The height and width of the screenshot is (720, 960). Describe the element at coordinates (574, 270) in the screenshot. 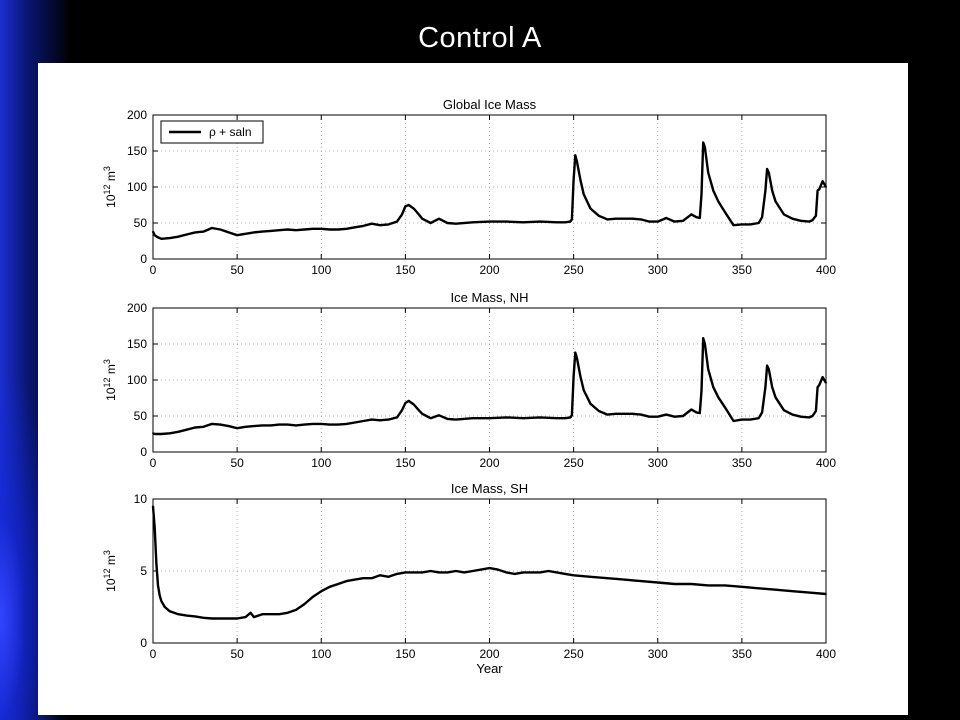

I see `x-tick-label: 250` at that location.